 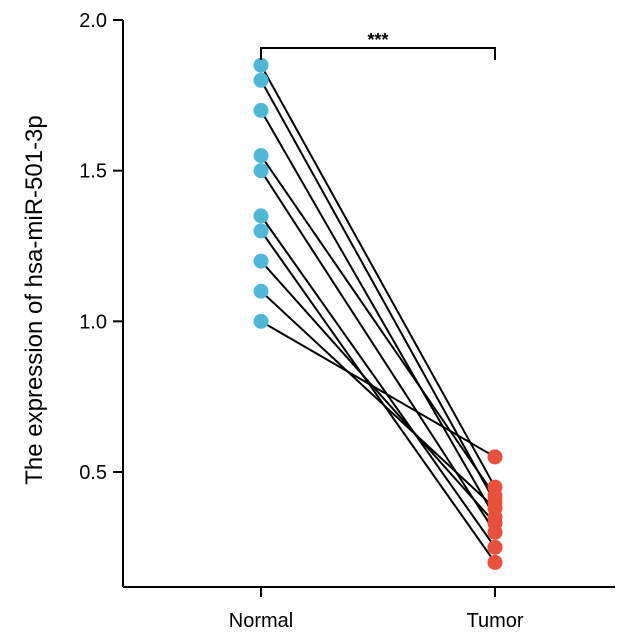 What do you see at coordinates (376, 609) in the screenshot?
I see `x-ticks: Normal Tumor` at bounding box center [376, 609].